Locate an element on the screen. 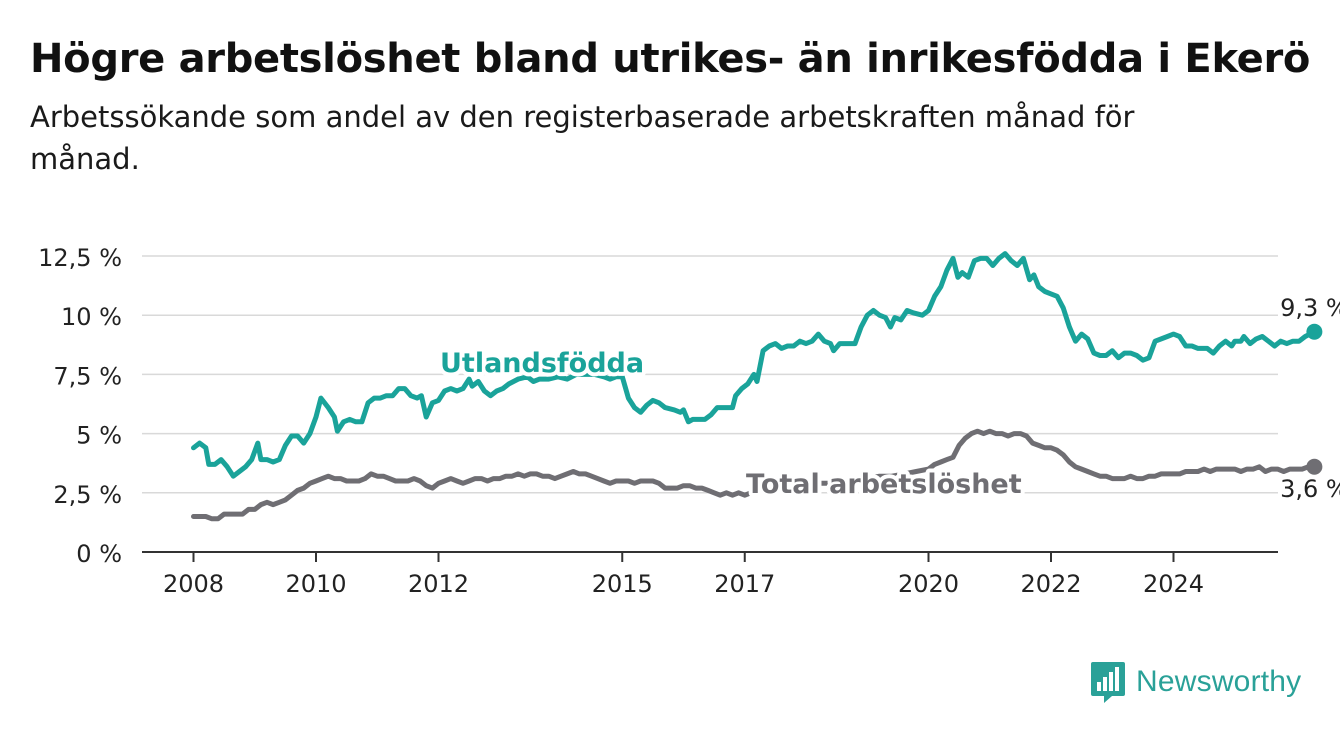 This screenshot has height=734, width=1340. total-arbetsloshet-line is located at coordinates (754, 475).